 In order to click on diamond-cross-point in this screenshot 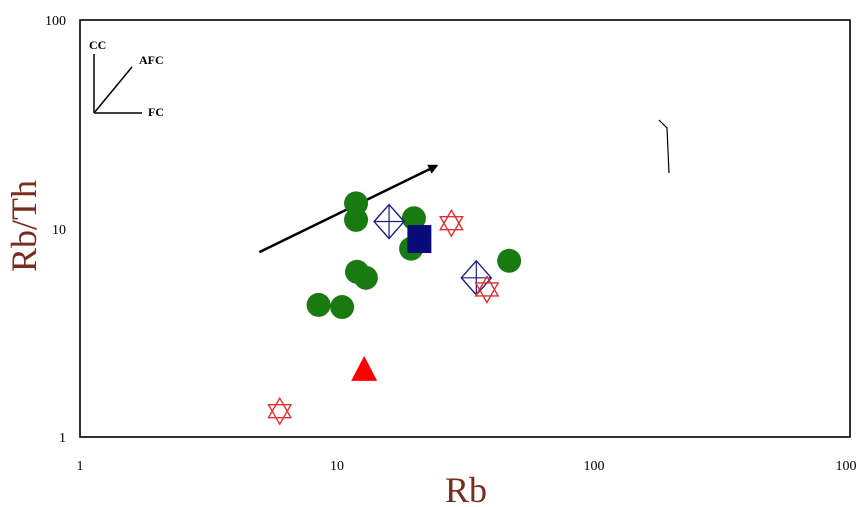, I will do `click(389, 221)`.